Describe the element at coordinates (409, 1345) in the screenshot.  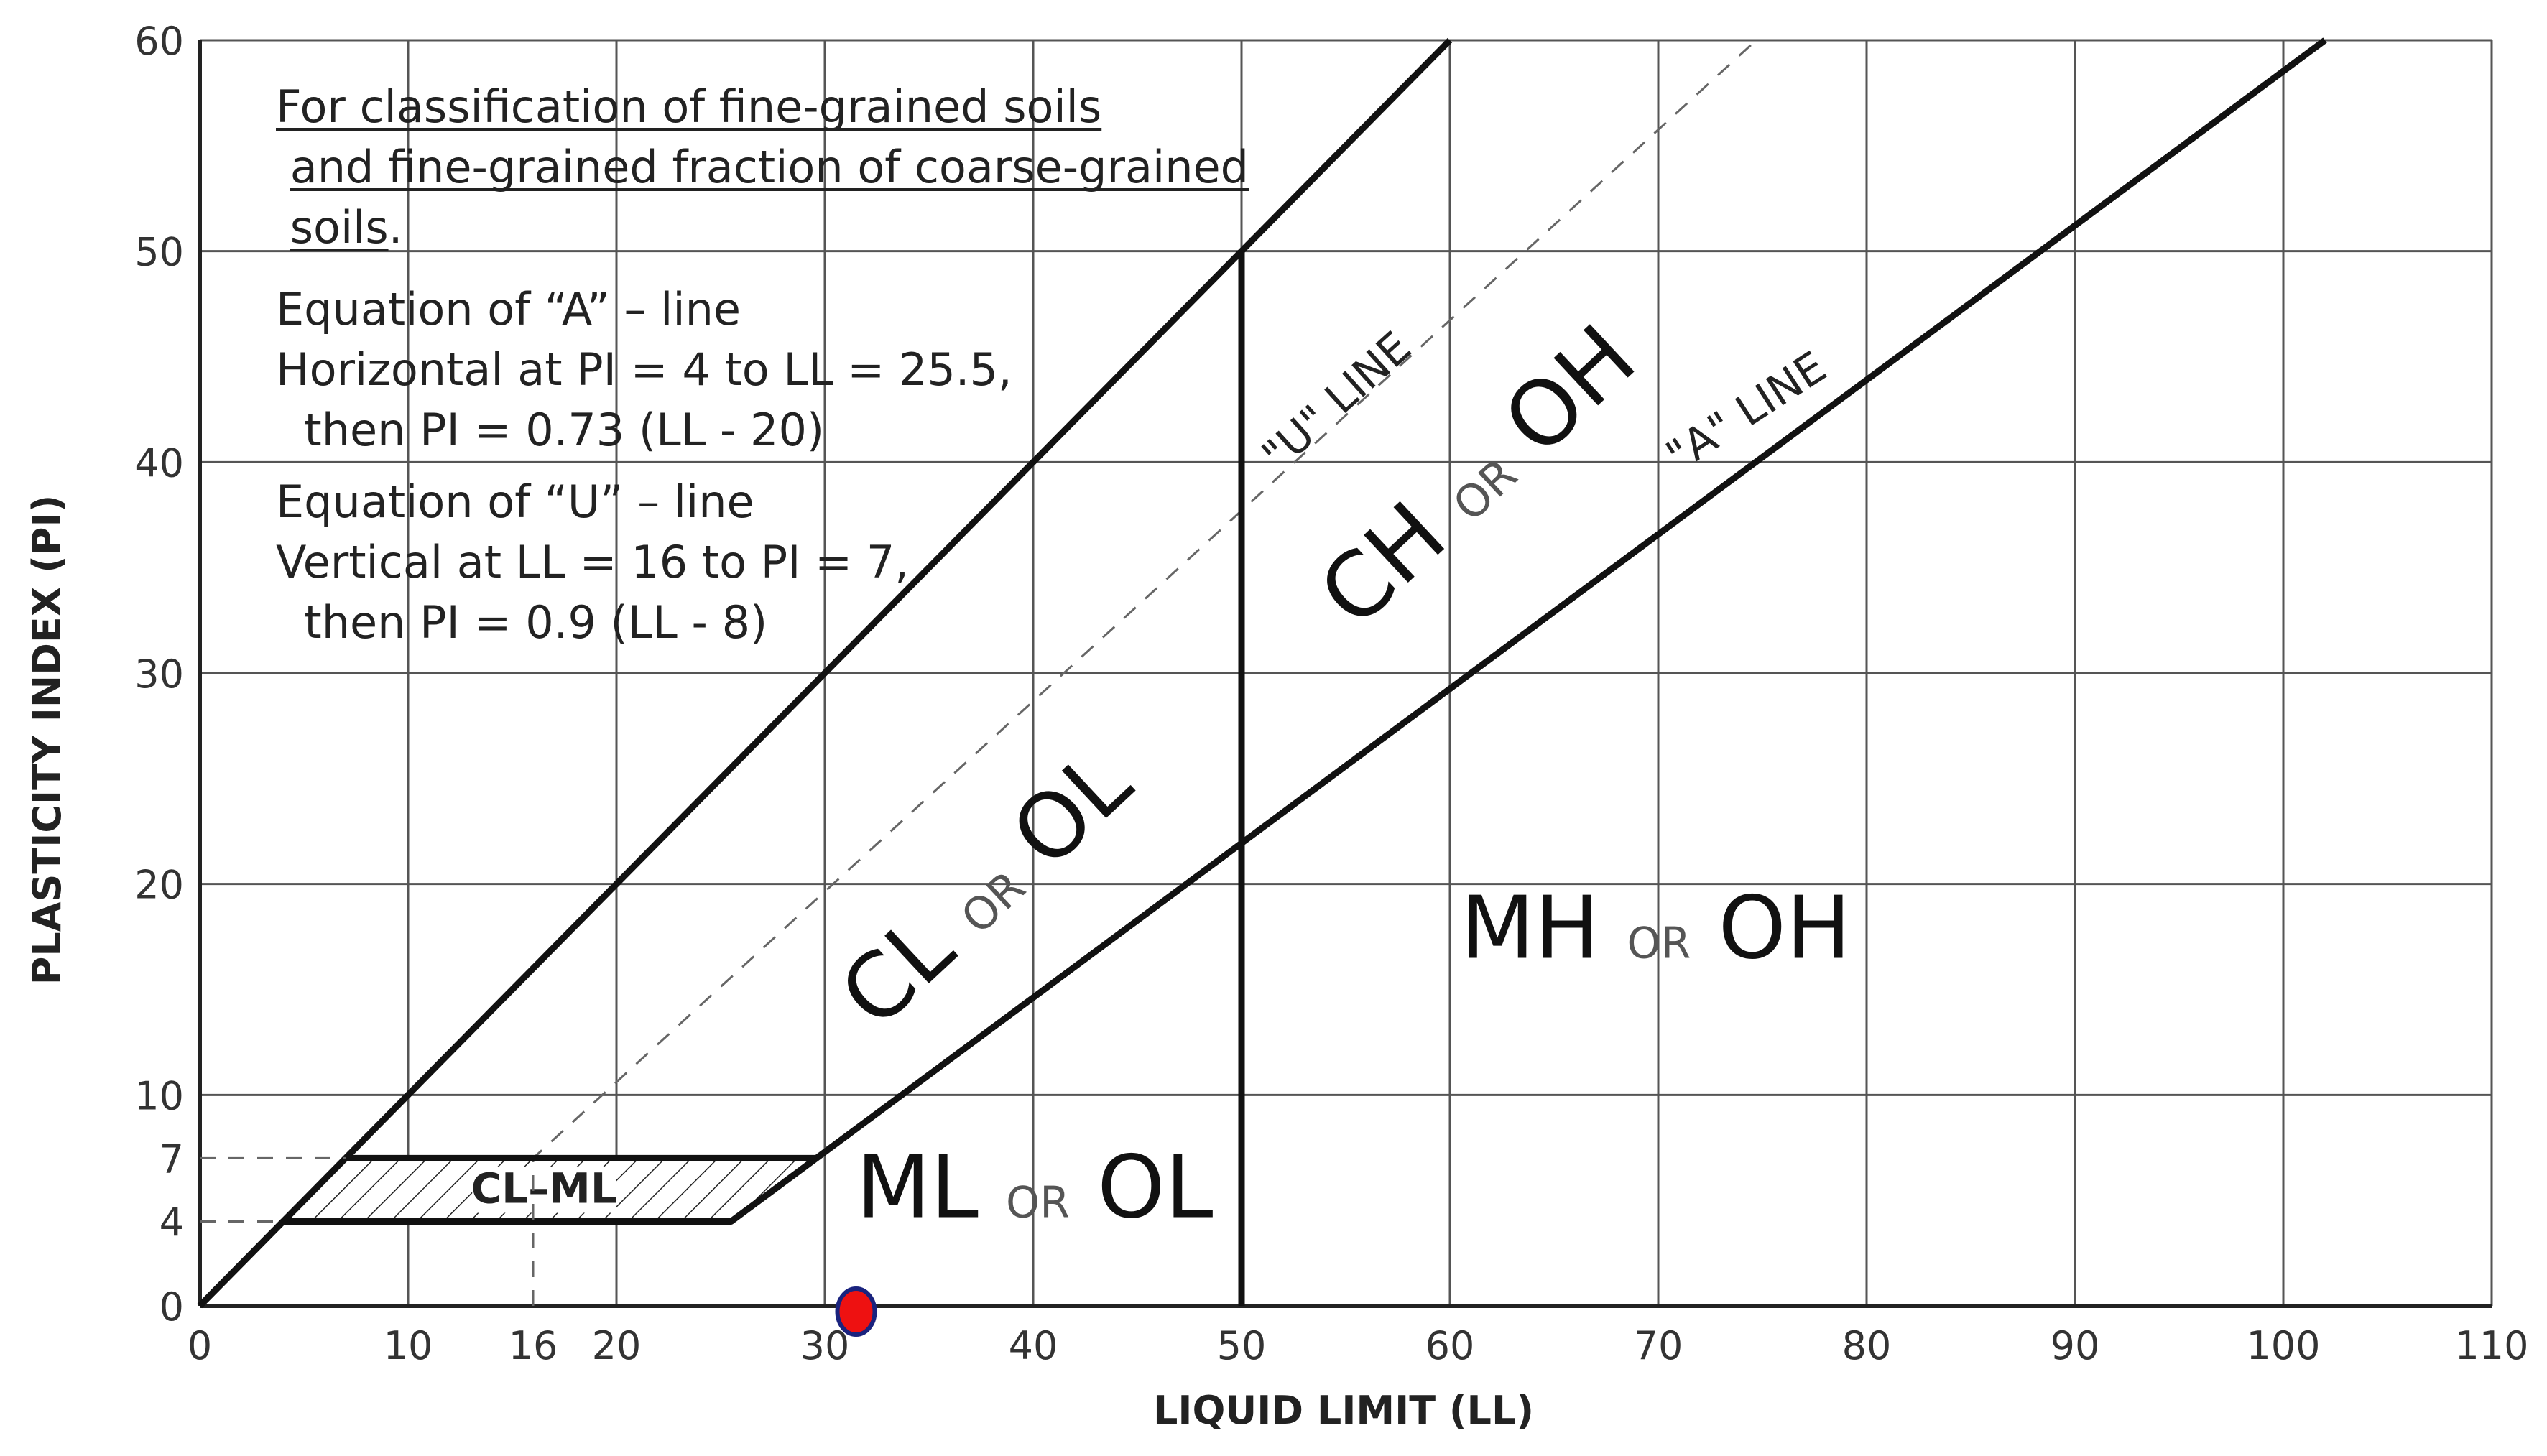
I see `x-tick-label: 10` at that location.